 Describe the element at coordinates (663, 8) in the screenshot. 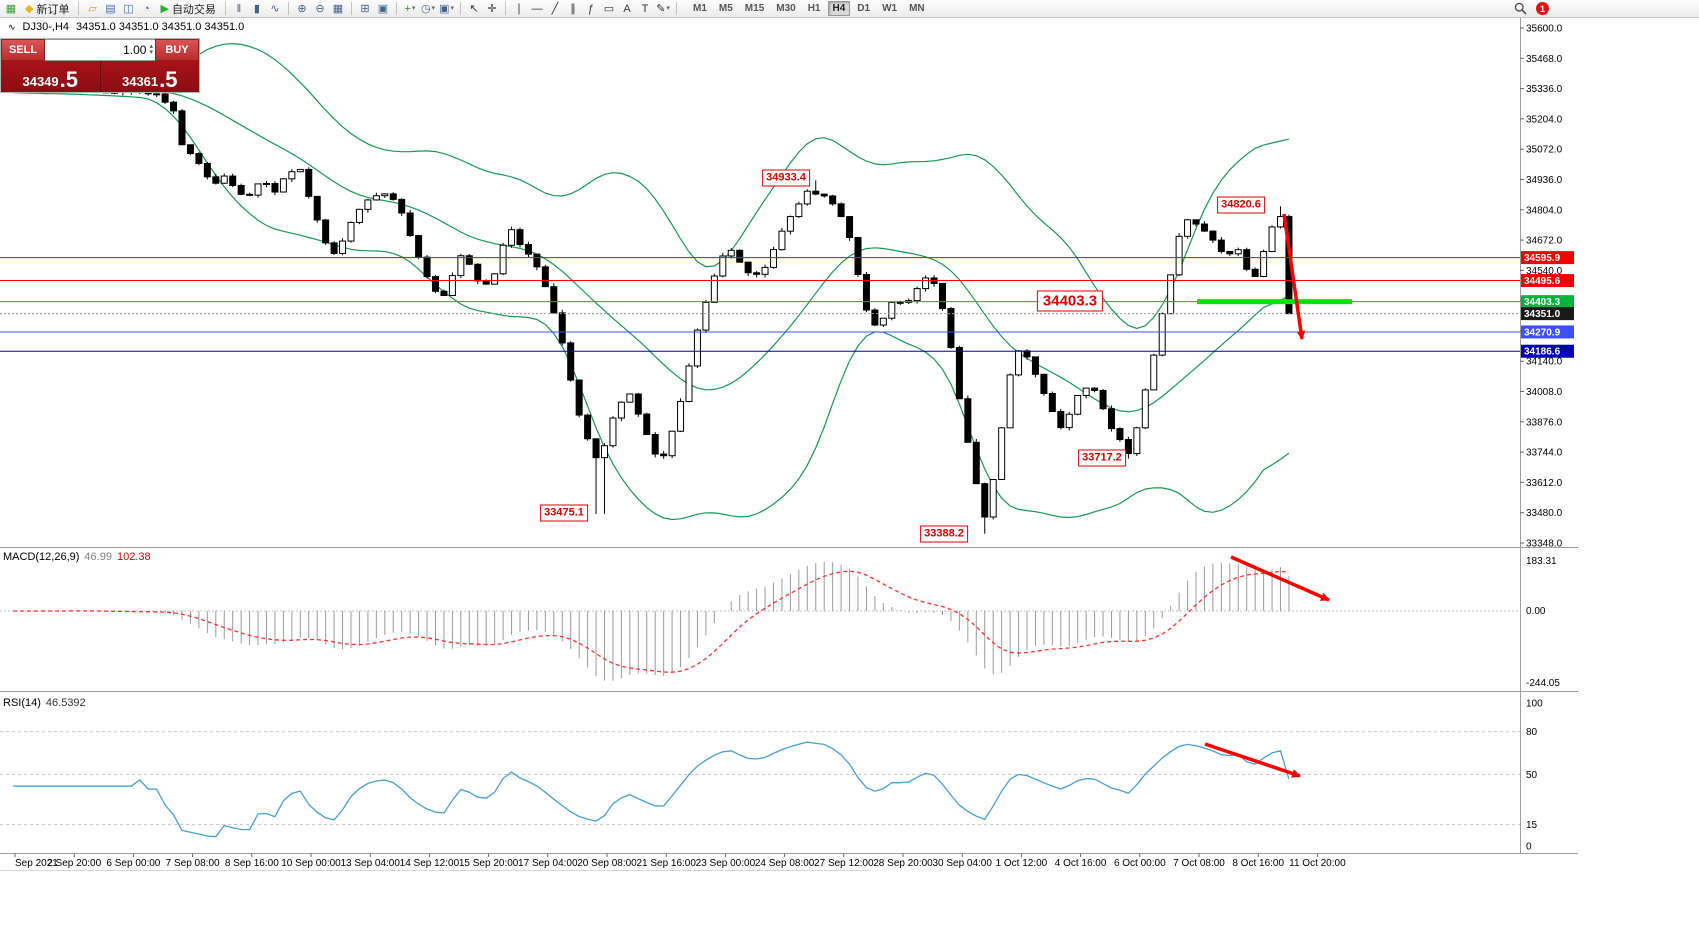

I see `arrows-icon: ✎ ▾` at that location.